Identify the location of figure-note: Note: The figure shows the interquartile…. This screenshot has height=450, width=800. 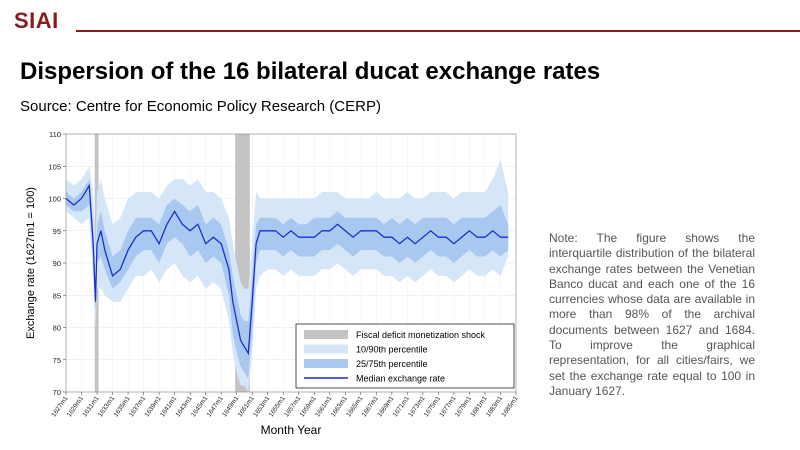
(652, 314).